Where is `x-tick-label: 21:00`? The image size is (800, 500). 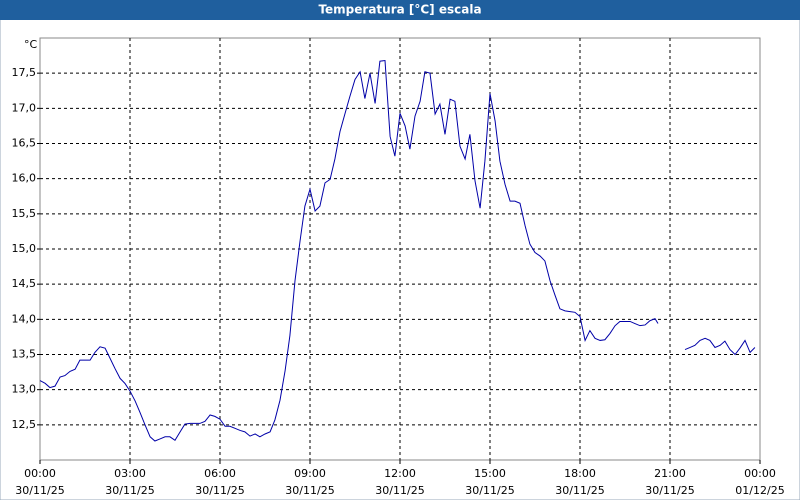
x-tick-label: 21:00 is located at coordinates (670, 473).